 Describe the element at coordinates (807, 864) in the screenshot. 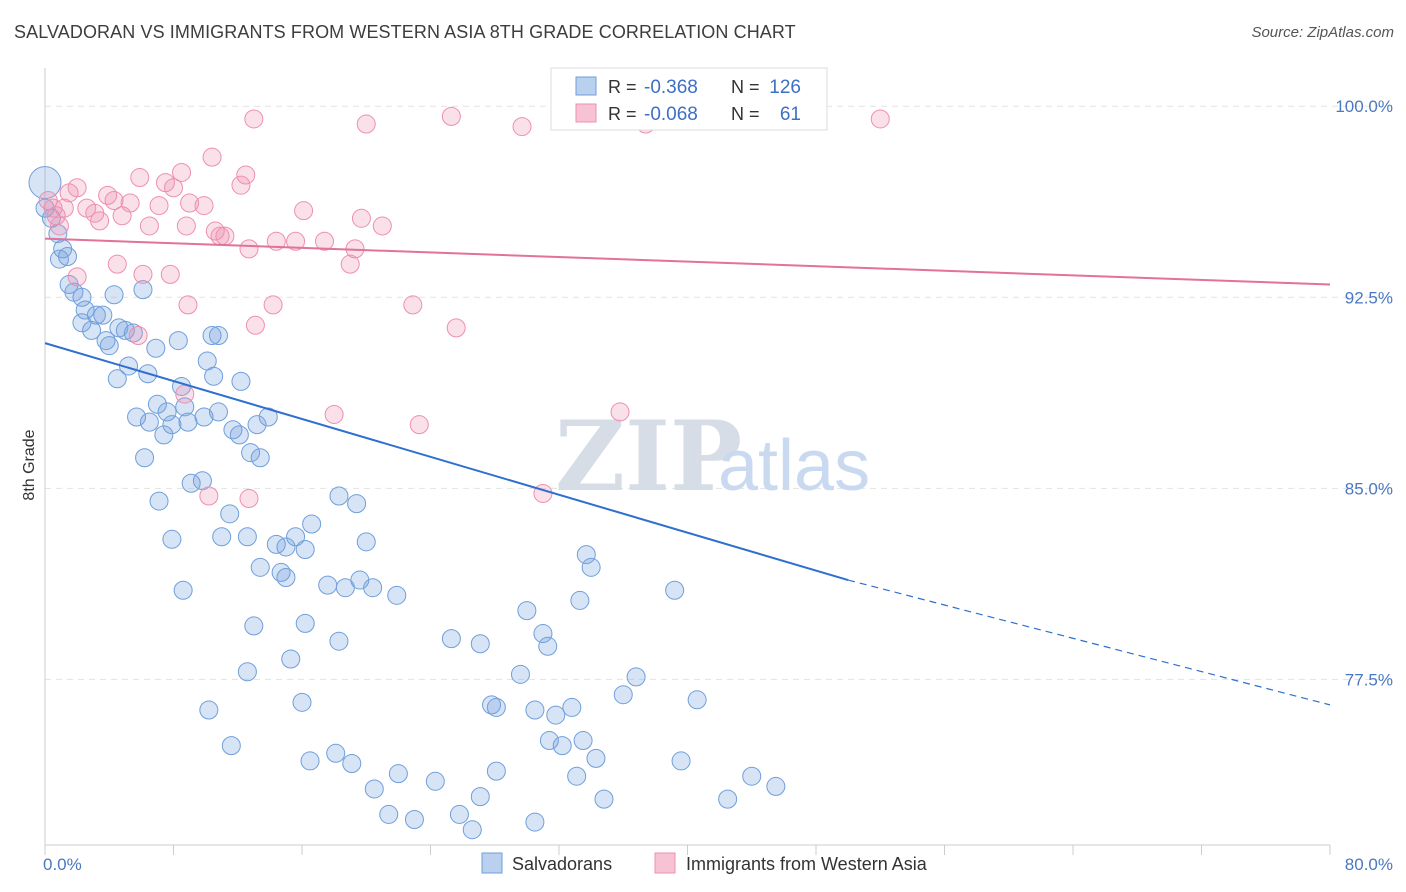

I see `legend-western-asia-label: Immigrants from Western Asia` at that location.